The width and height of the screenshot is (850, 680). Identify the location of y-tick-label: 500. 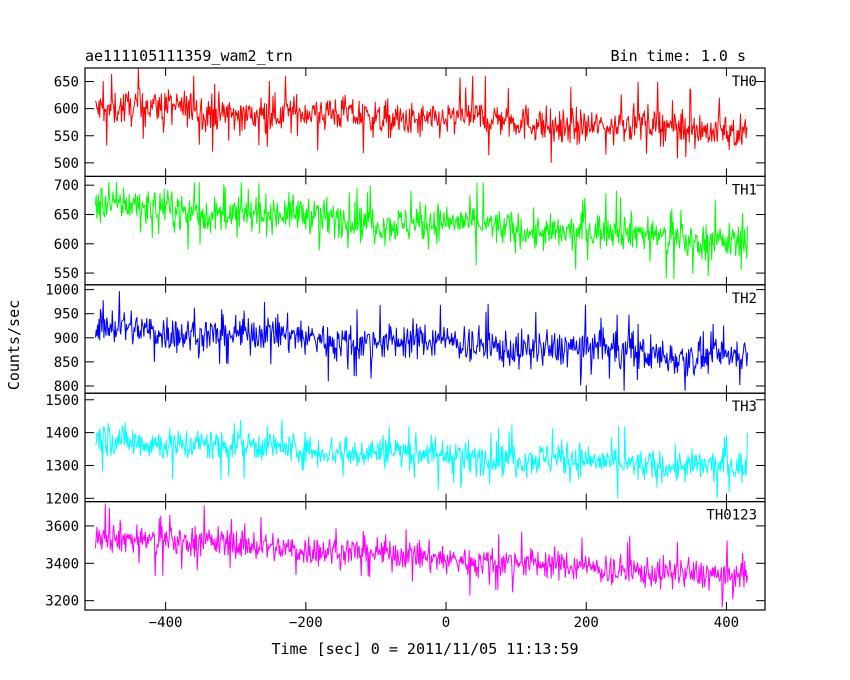
(66, 164).